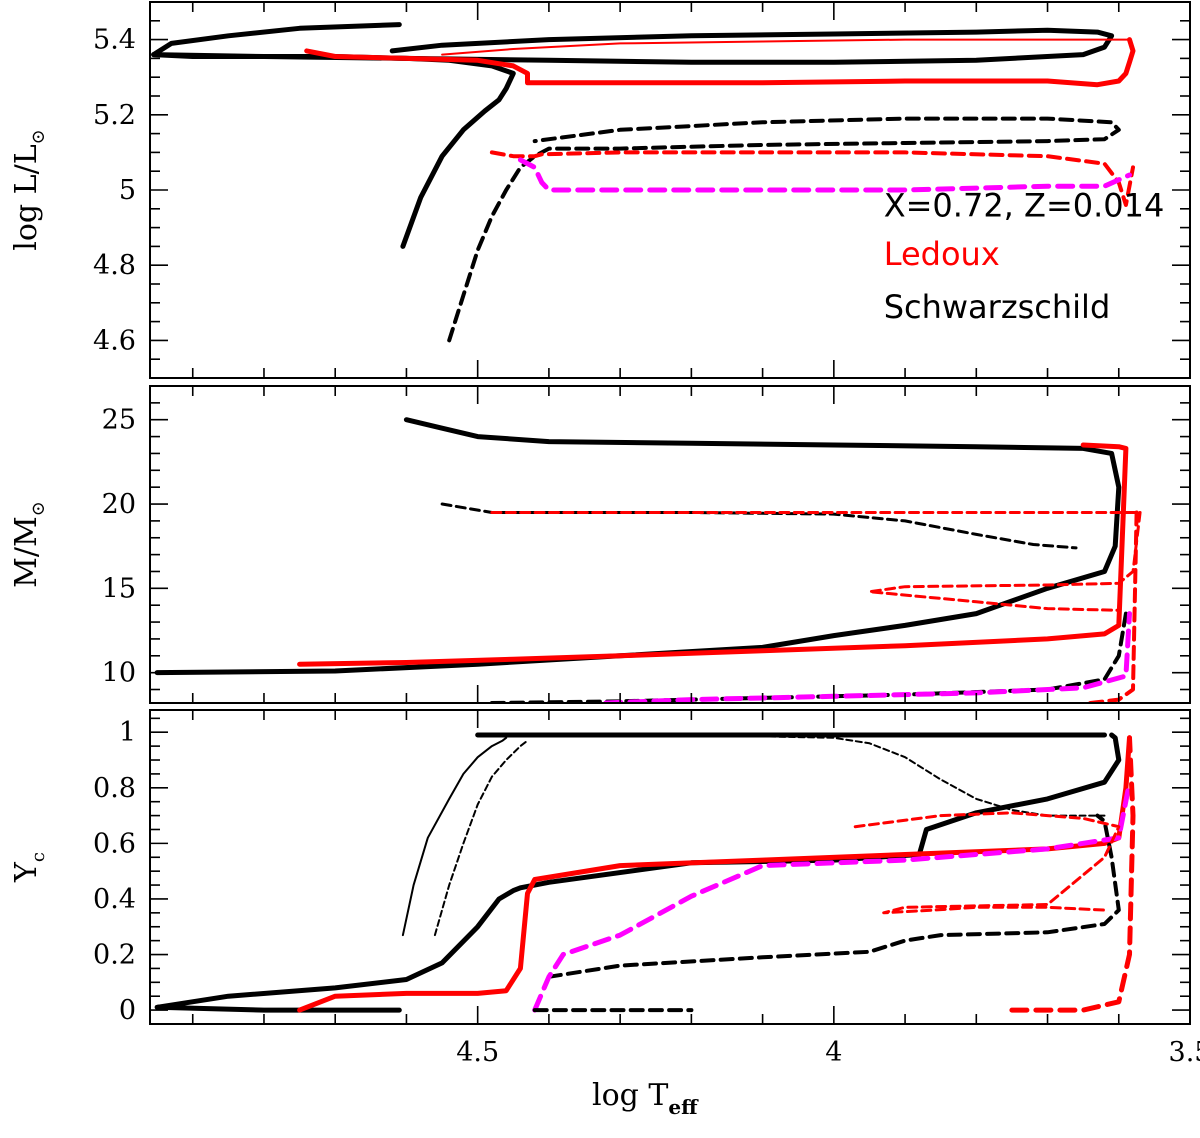 Image resolution: width=1200 pixels, height=1138 pixels. Describe the element at coordinates (997, 307) in the screenshot. I see `annotation-2: Schwarzschild` at that location.